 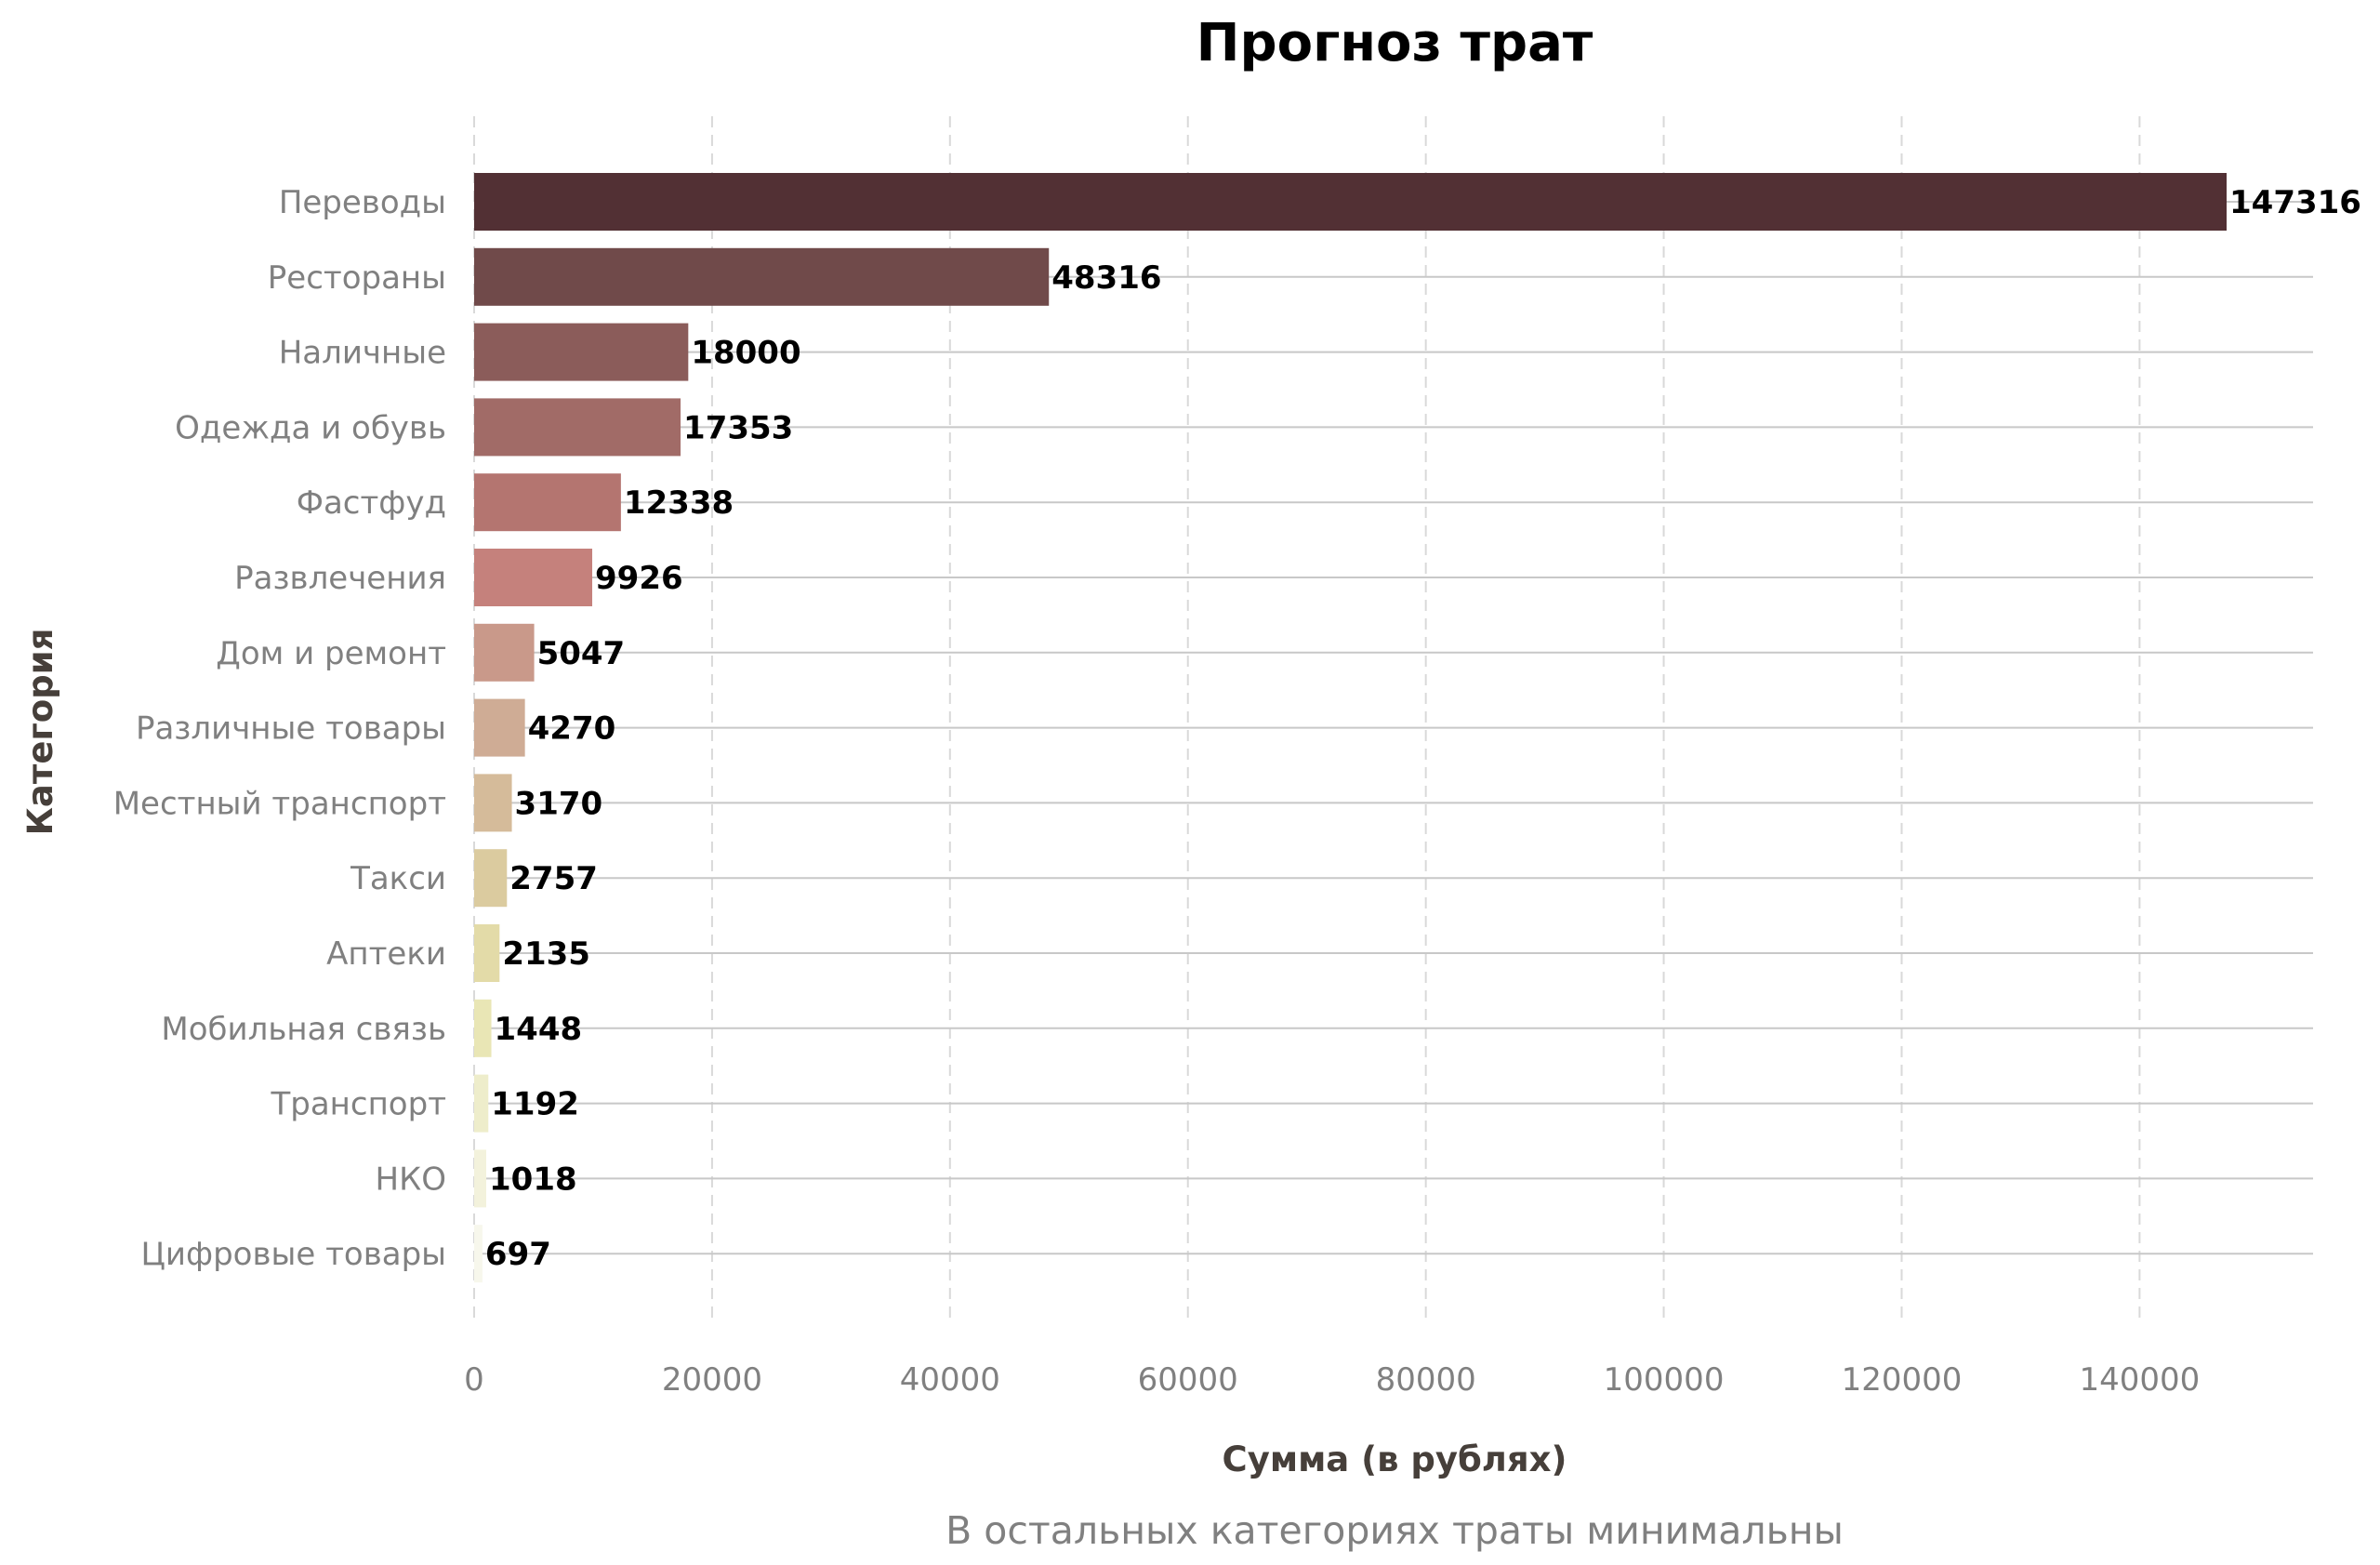 What do you see at coordinates (1902, 1380) in the screenshot?
I see `x-tick-label: 120000` at bounding box center [1902, 1380].